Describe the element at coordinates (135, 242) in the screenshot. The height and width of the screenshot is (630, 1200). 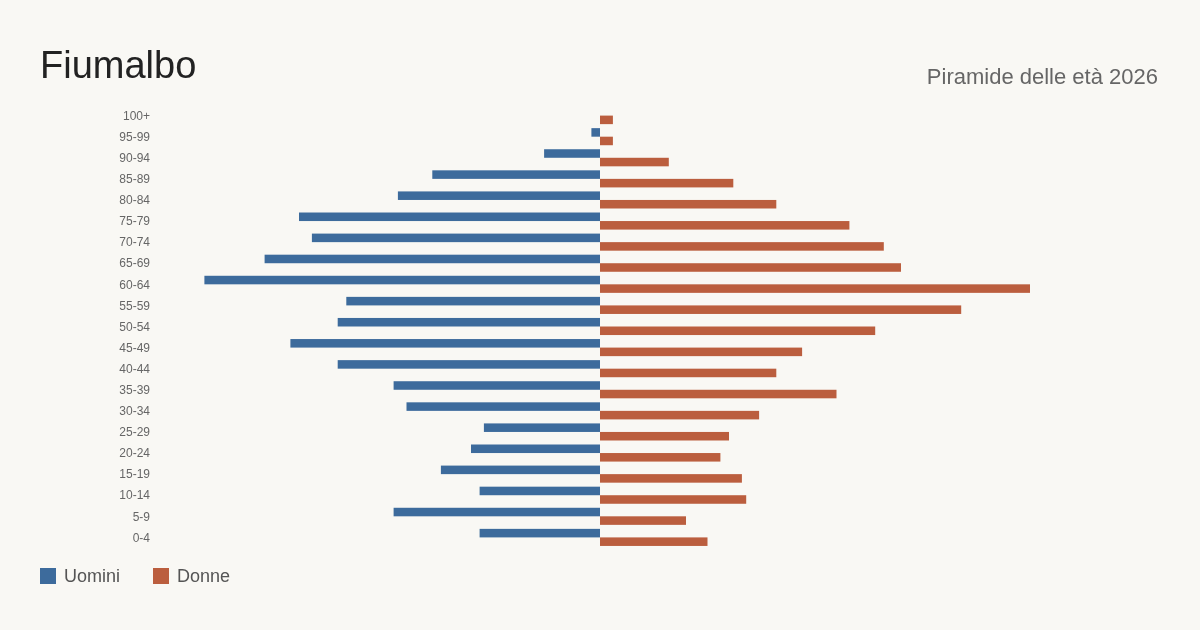
I see `y-tick-label: 70-74` at that location.